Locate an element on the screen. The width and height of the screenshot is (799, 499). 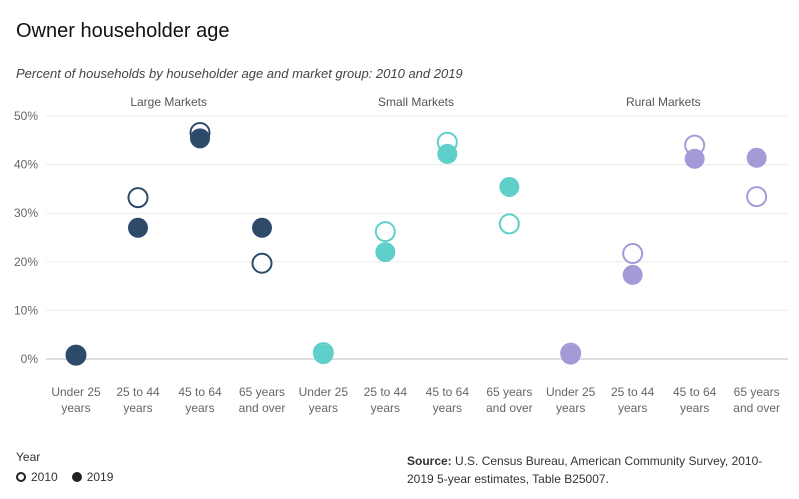
legend-item-2010: 2010 is located at coordinates (37, 477).